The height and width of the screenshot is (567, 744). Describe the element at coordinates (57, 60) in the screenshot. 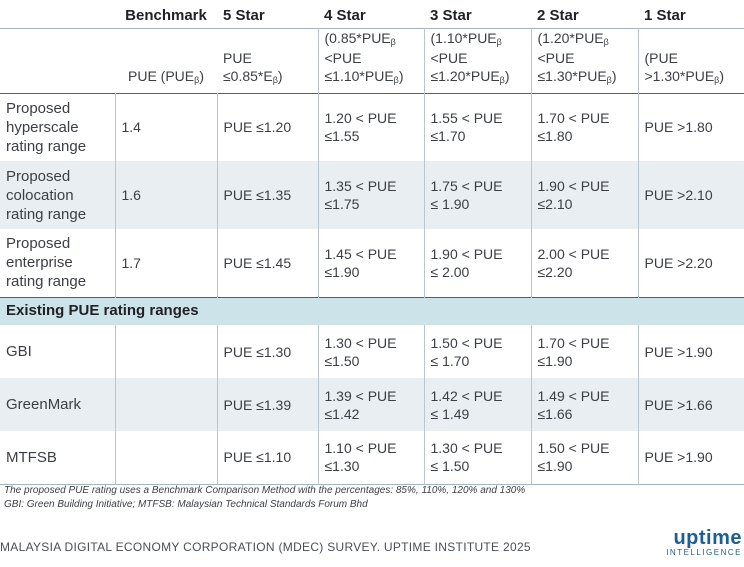

I see `definition-blank` at that location.